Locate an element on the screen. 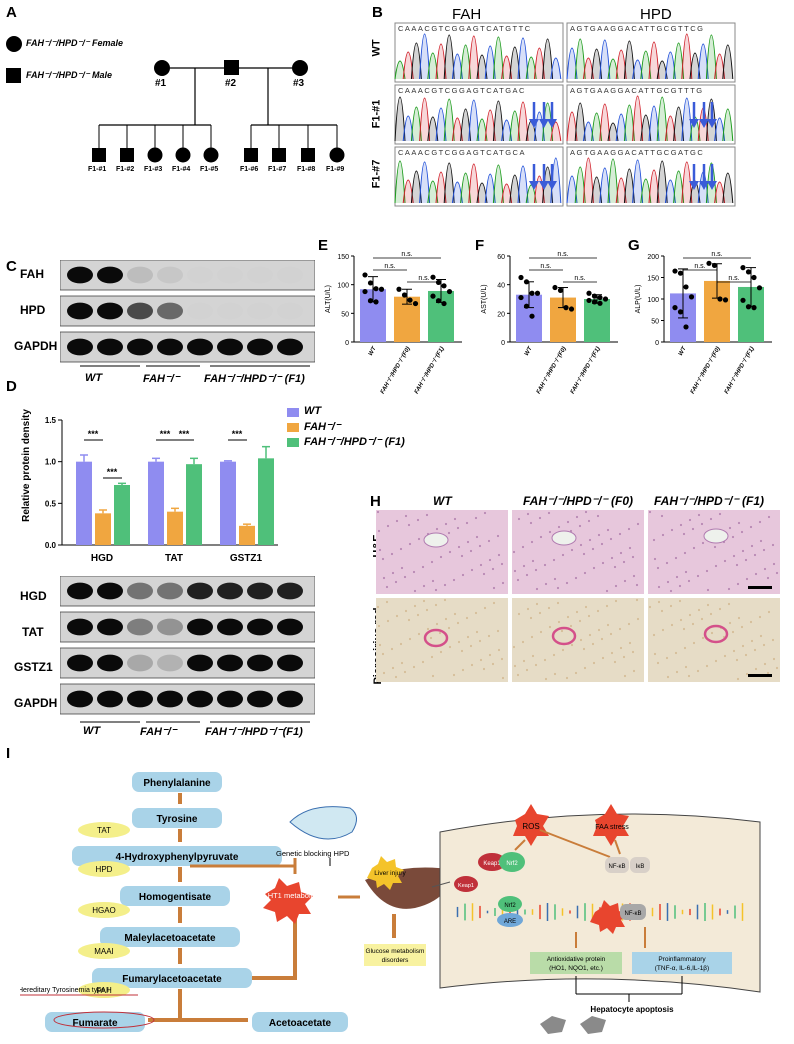 Image resolution: width=794 pixels, height=1044 pixels. y-axis-label: AST(U/L) is located at coordinates (484, 298).